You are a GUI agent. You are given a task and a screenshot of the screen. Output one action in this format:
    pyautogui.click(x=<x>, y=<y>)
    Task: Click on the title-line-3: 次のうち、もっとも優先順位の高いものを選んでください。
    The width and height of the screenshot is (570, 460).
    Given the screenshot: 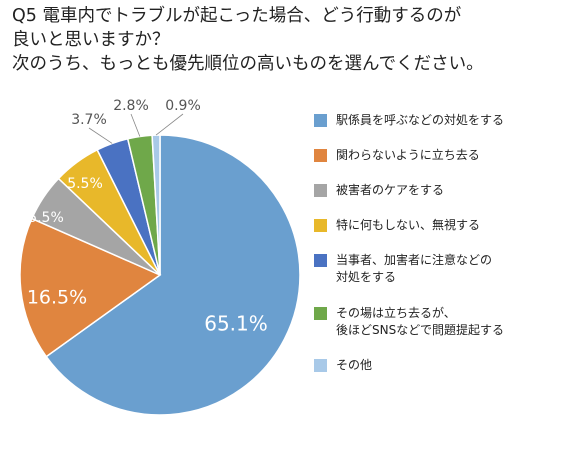 What is the action you would take?
    pyautogui.click(x=248, y=64)
    